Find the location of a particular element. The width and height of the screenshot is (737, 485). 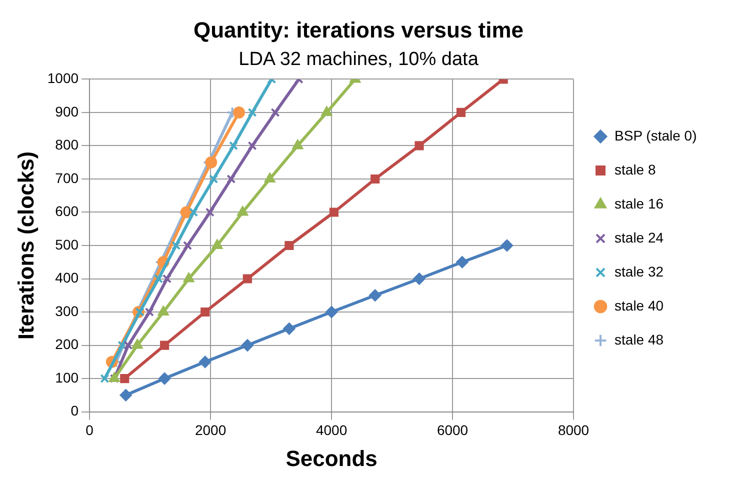

y-tick-label: 300 is located at coordinates (67, 310).